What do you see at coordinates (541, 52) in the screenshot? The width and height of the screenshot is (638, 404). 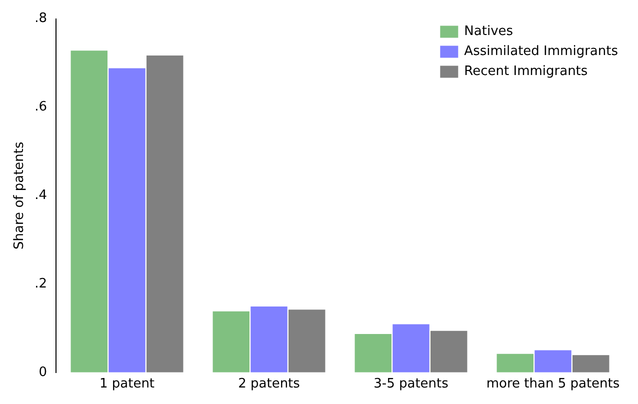 I see `legend-label: Assimilated Immigrants` at bounding box center [541, 52].